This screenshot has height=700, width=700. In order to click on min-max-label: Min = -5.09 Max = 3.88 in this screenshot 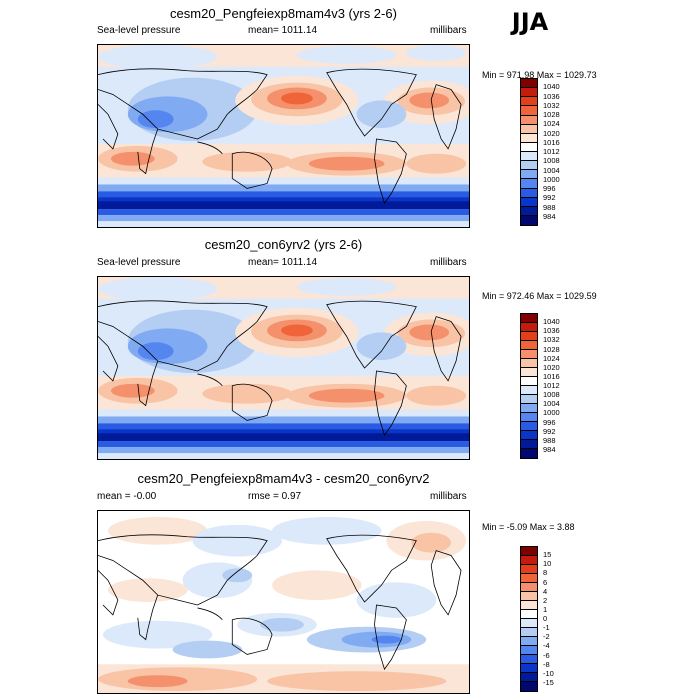, I will do `click(528, 527)`.